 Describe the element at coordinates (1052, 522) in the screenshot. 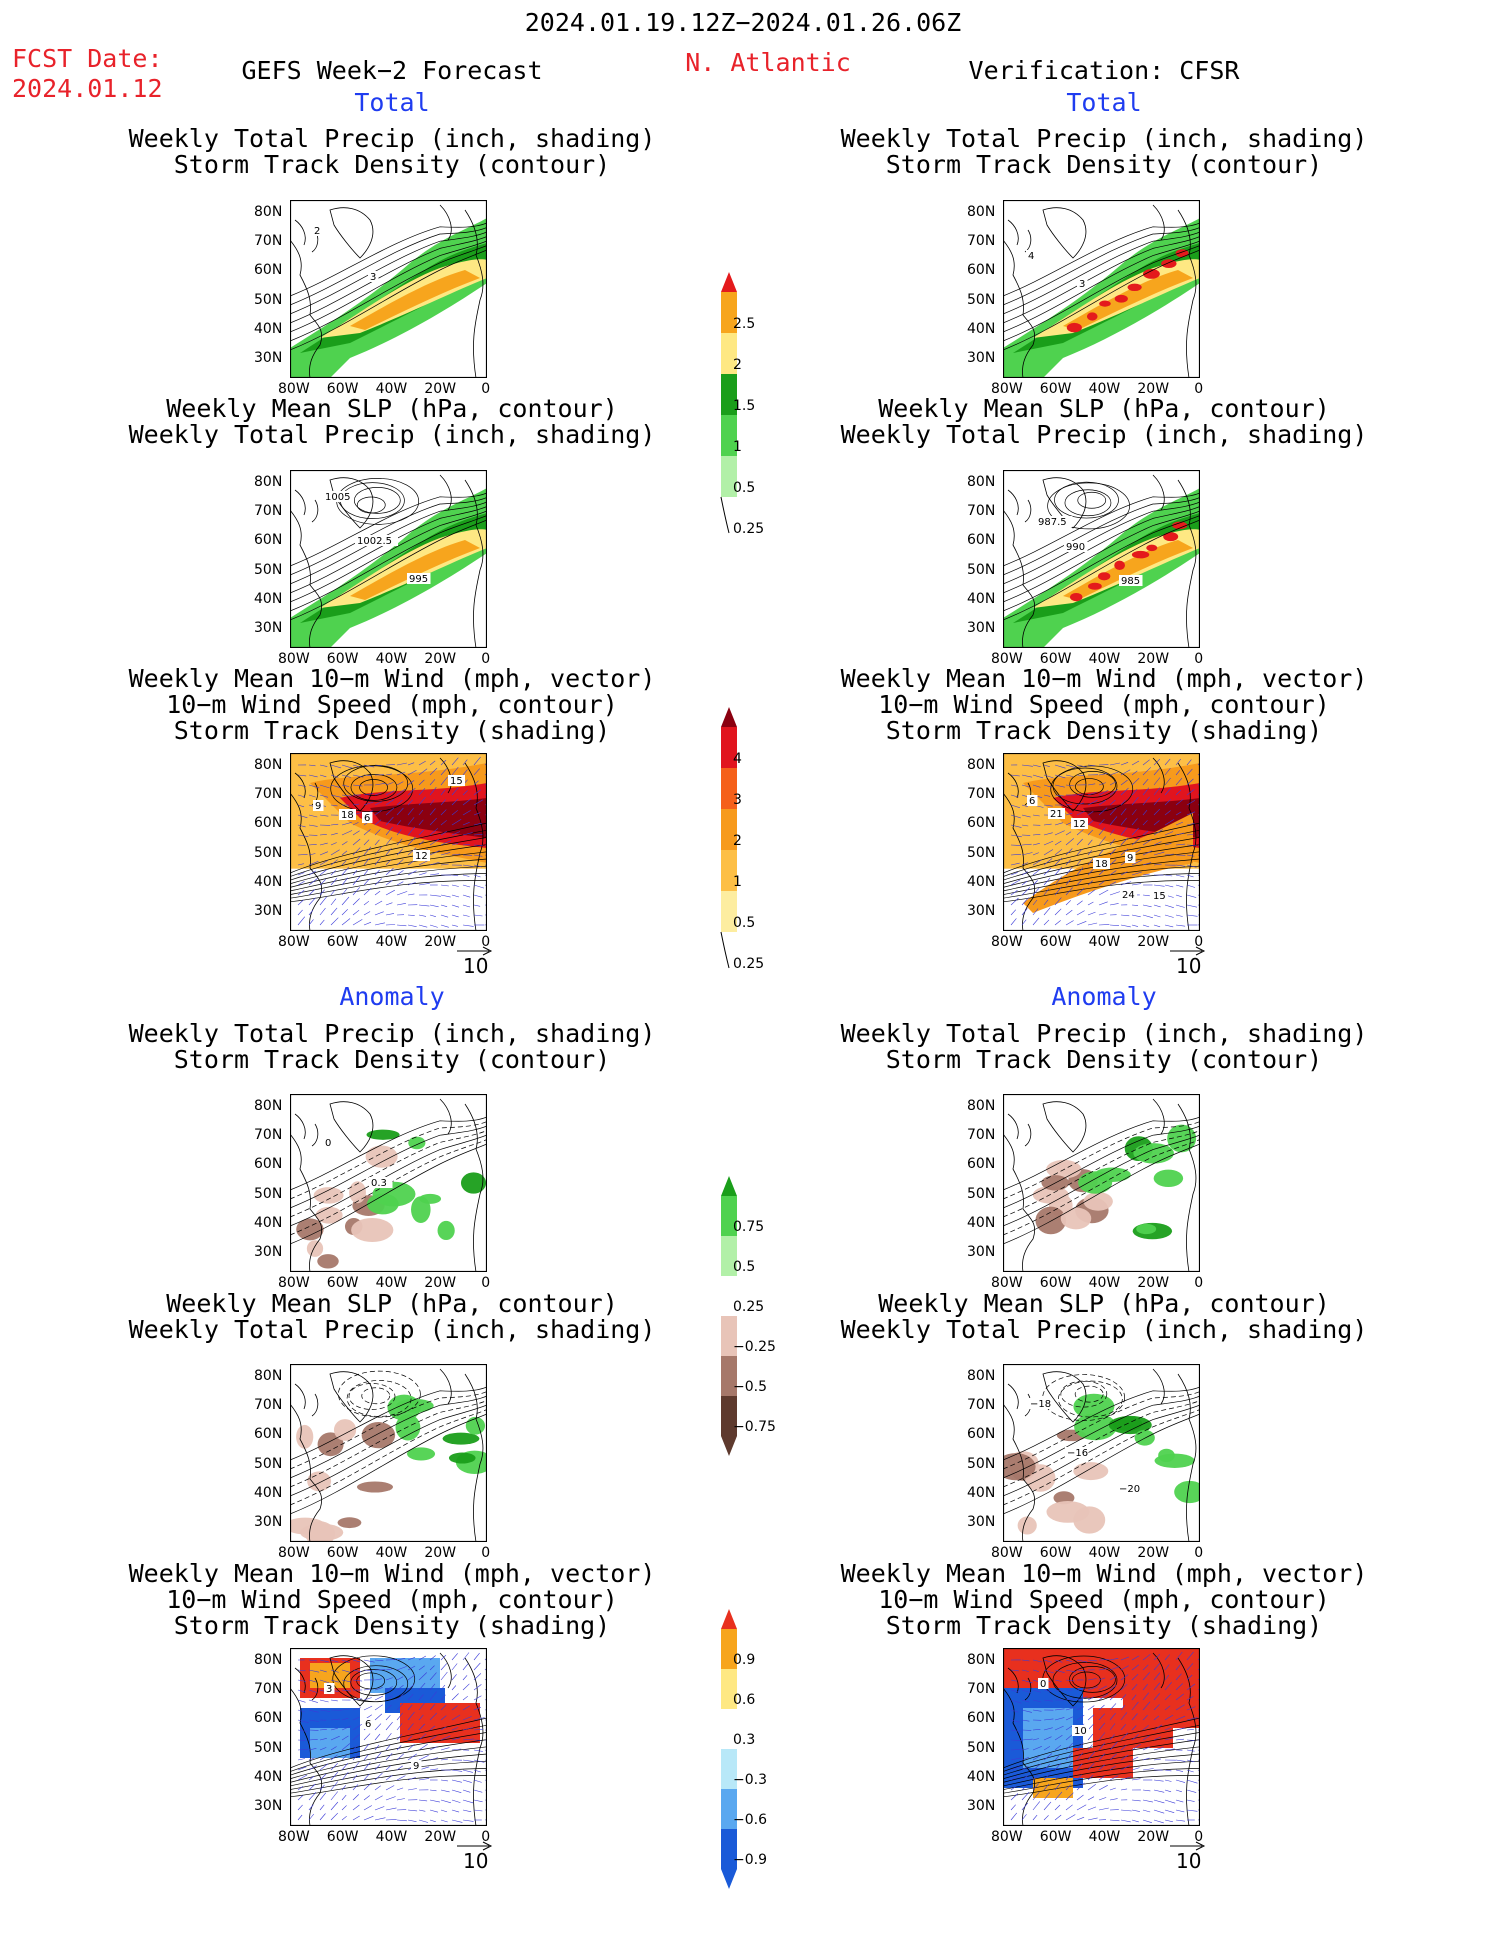

I see `contour-label: 987.5` at that location.